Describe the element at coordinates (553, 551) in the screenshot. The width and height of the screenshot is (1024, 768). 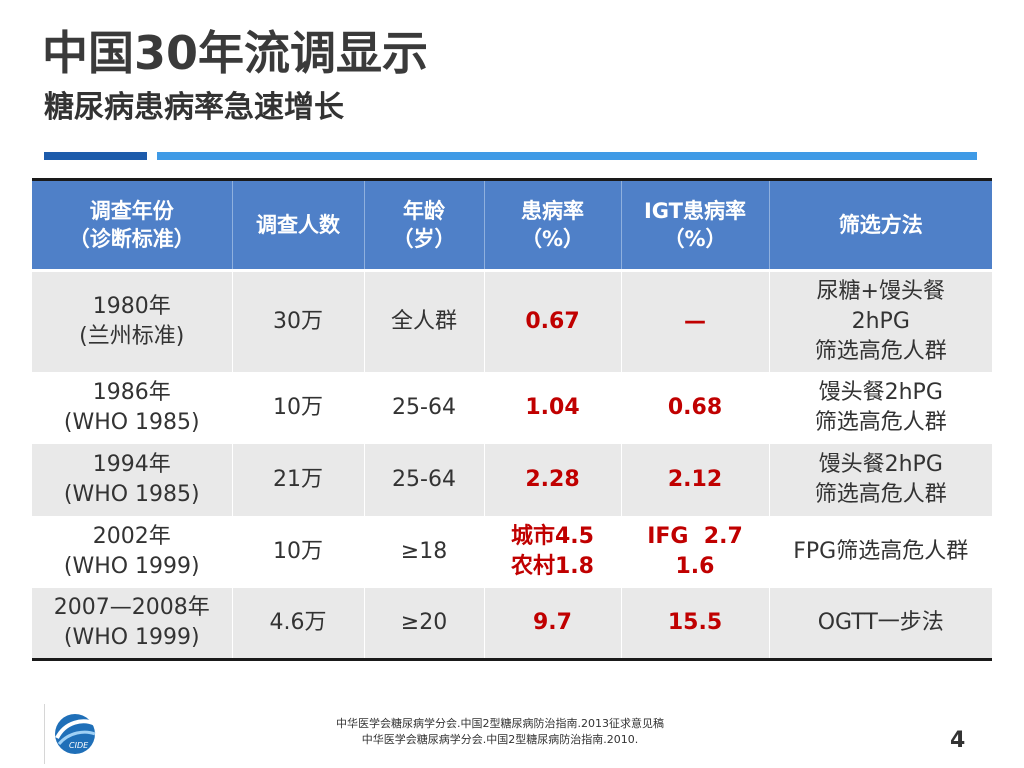
I see `cell-prevalence: 城市4.5 农村1.8` at that location.